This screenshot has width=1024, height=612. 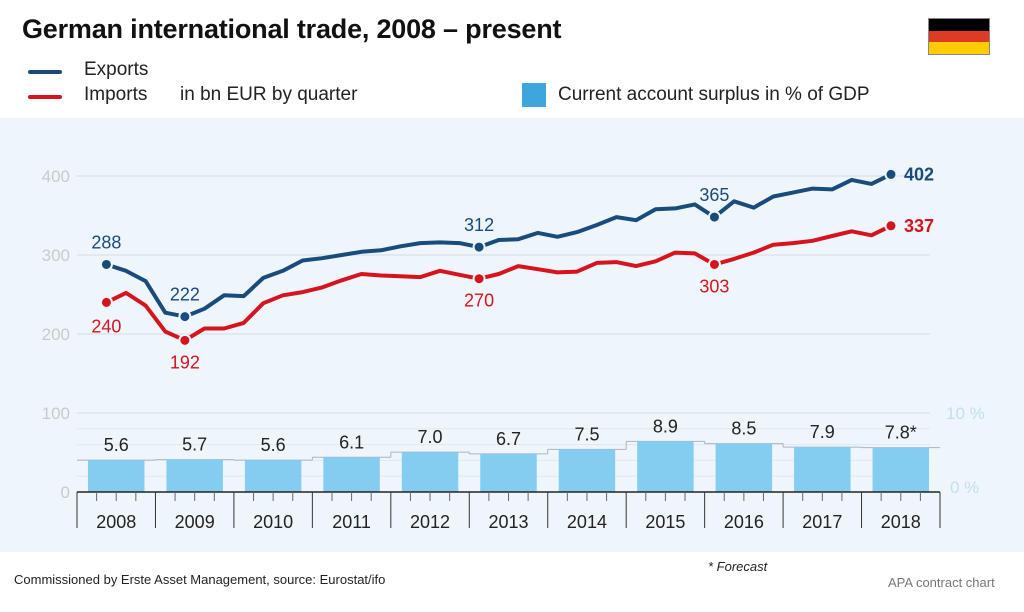 What do you see at coordinates (185, 295) in the screenshot?
I see `exports-value-label: 222` at bounding box center [185, 295].